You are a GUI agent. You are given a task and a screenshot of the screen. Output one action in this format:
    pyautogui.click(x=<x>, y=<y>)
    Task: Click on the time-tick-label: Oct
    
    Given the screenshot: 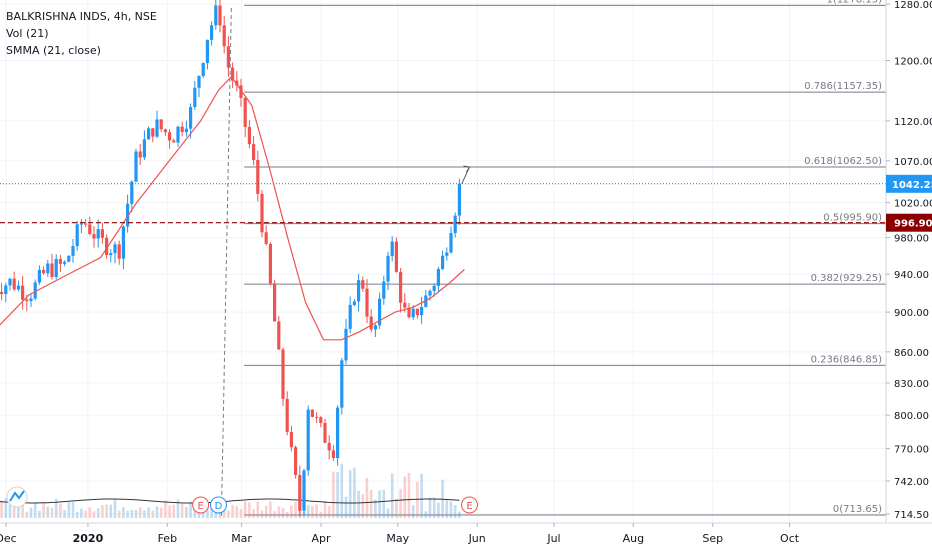 What is the action you would take?
    pyautogui.click(x=790, y=538)
    